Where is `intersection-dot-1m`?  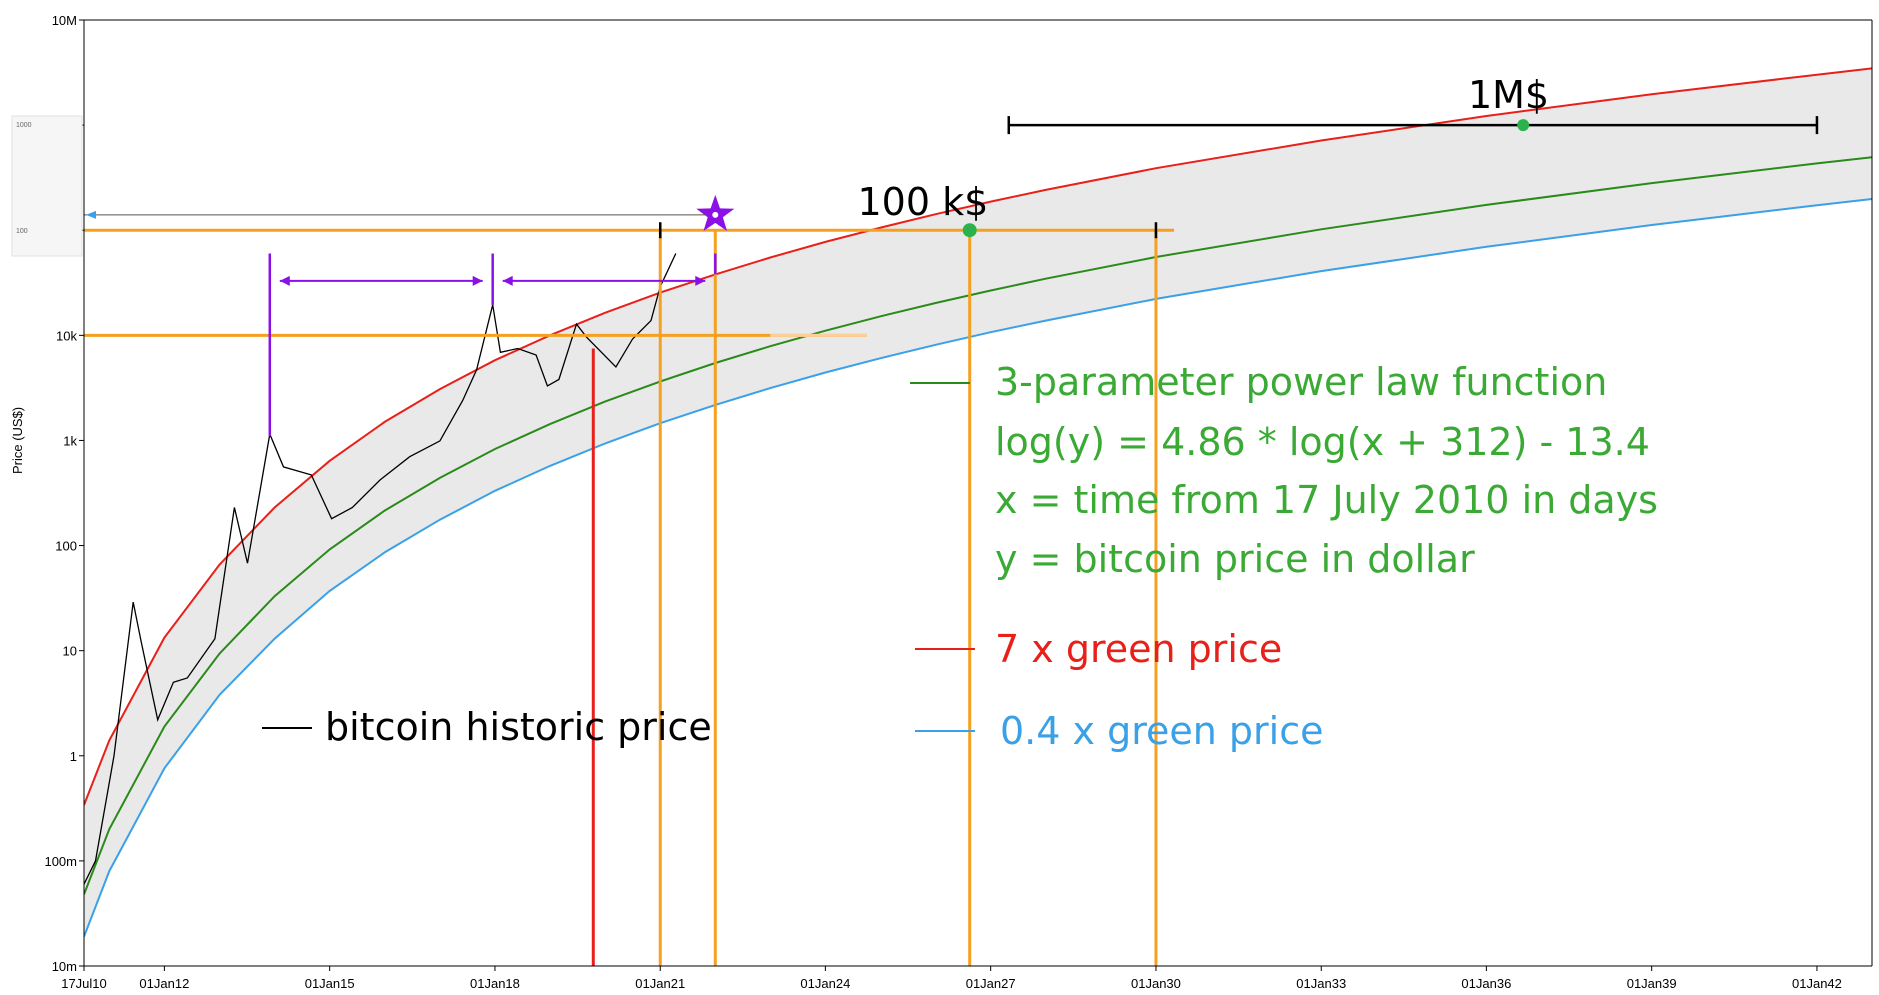 intersection-dot-1m is located at coordinates (1523, 125).